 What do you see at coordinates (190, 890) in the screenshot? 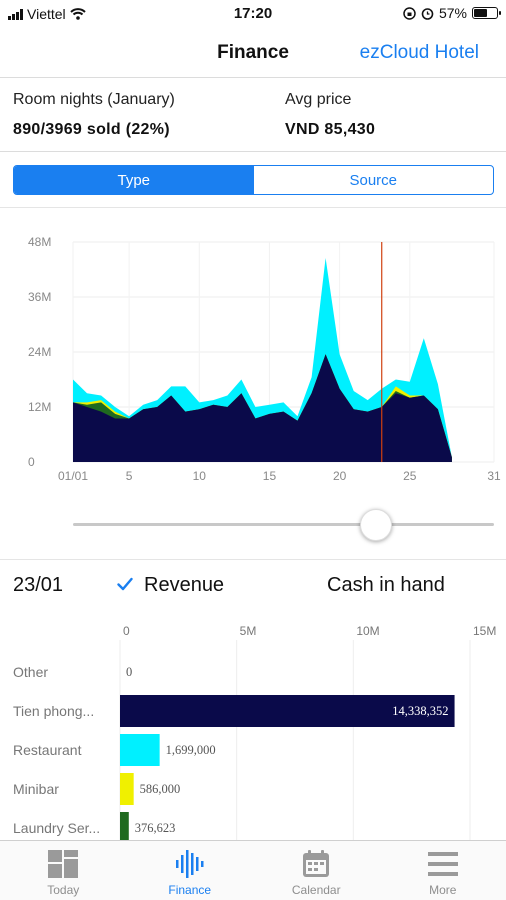
I see `tab-finance-label: Finance` at bounding box center [190, 890].